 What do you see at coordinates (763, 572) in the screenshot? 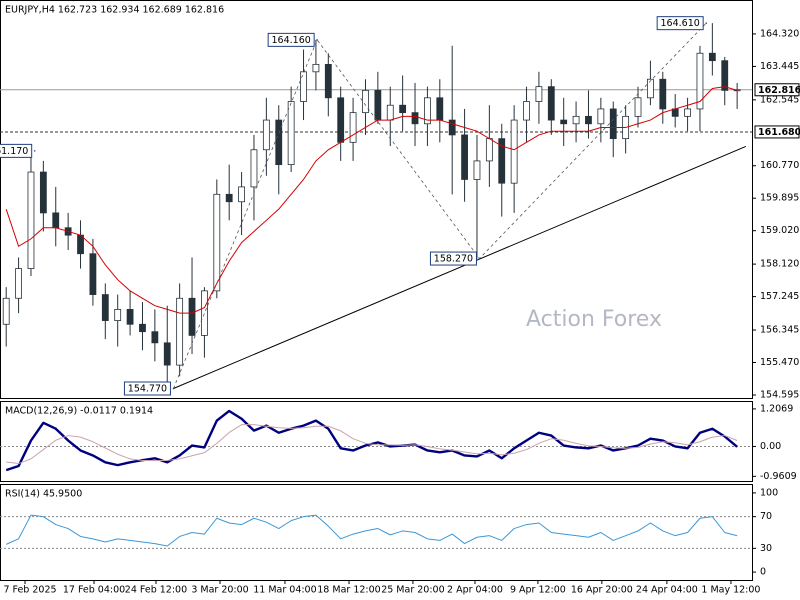
I see `y-tick-label: 0` at bounding box center [763, 572].